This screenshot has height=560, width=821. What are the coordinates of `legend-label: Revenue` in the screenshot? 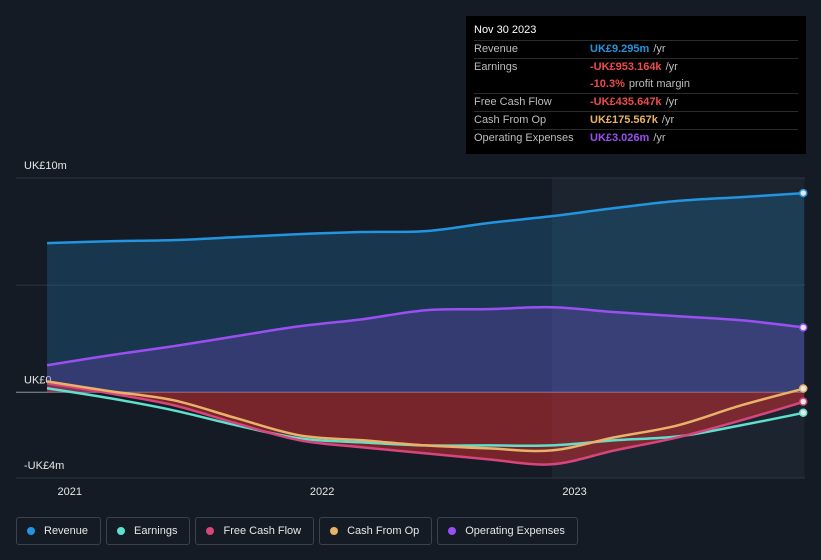 It's located at (66, 531).